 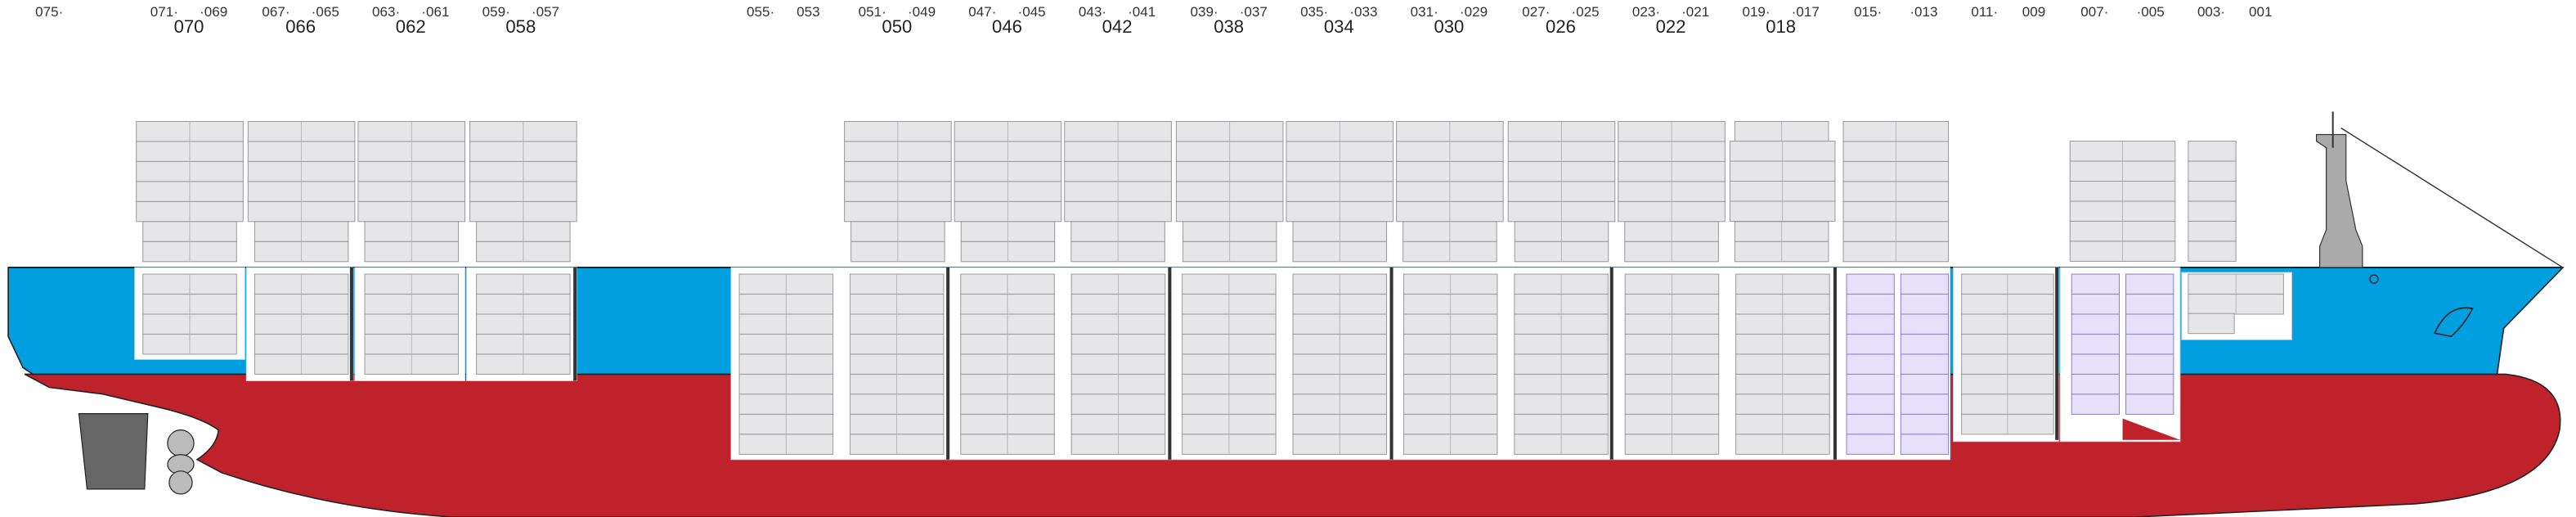 What do you see at coordinates (114, 451) in the screenshot?
I see `rudder` at bounding box center [114, 451].